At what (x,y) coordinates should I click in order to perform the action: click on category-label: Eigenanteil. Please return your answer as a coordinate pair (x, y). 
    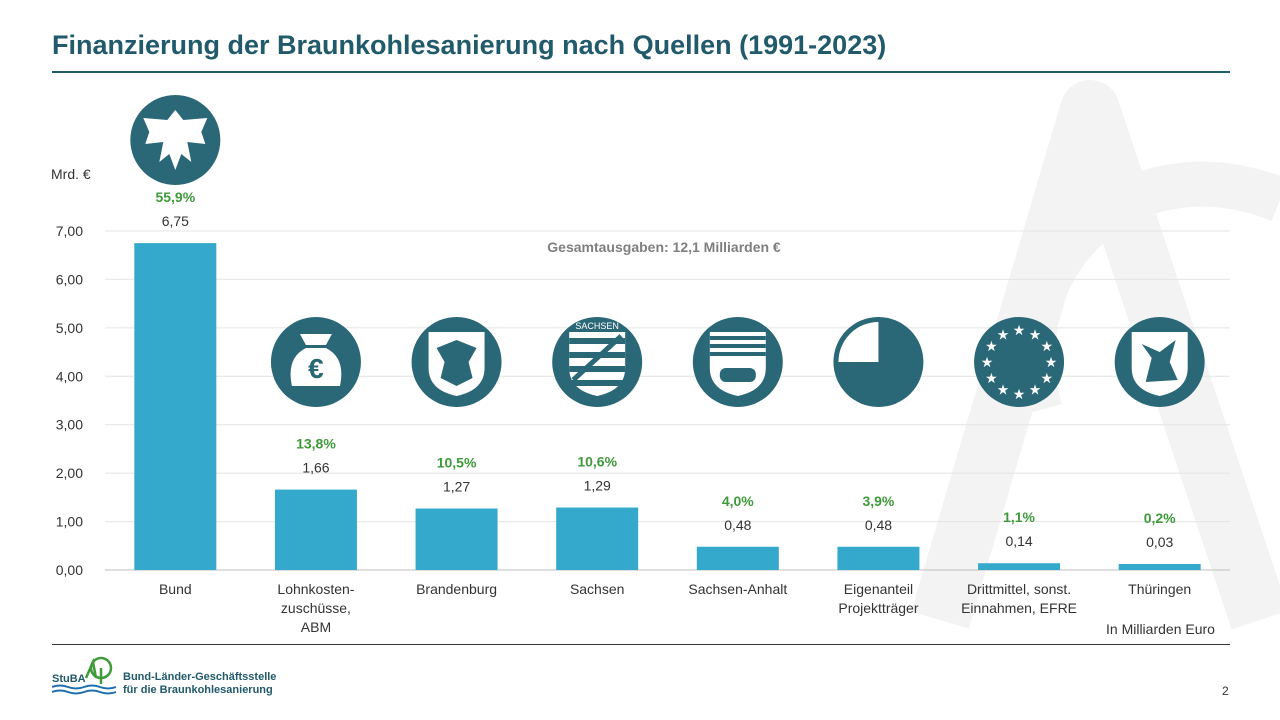
    Looking at the image, I should click on (878, 589).